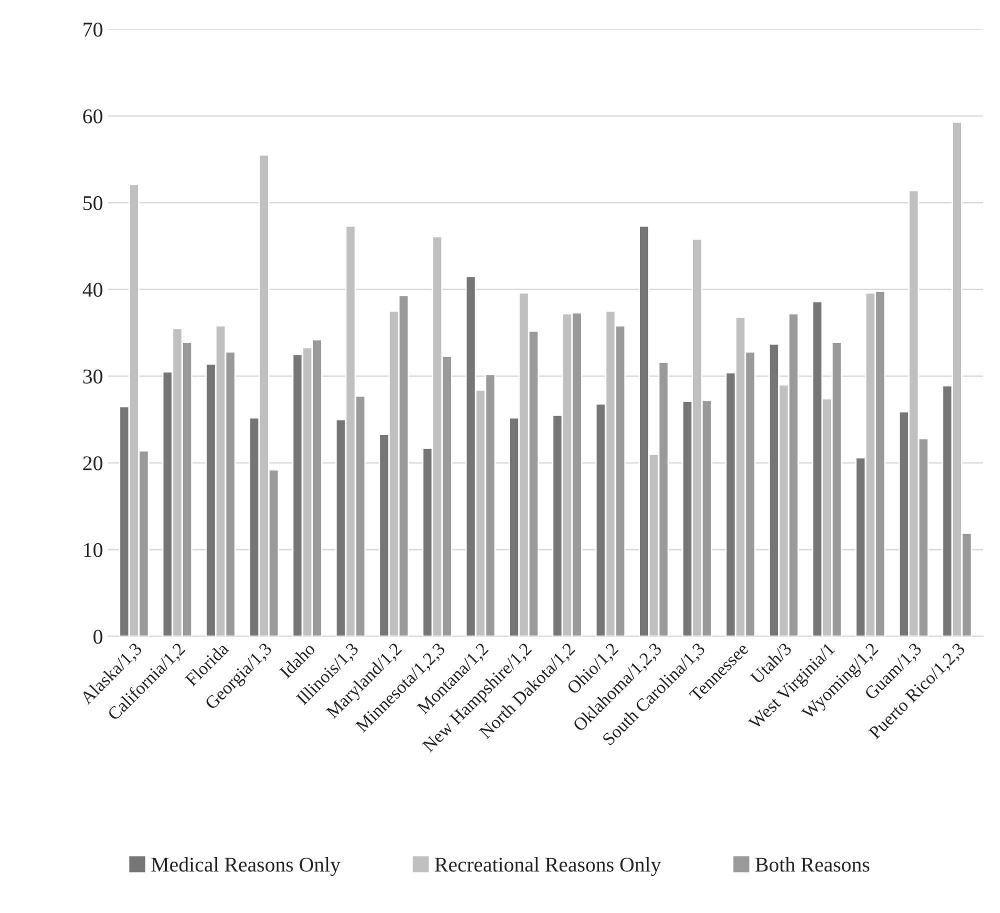  I want to click on y-tick-label: 40, so click(92, 289).